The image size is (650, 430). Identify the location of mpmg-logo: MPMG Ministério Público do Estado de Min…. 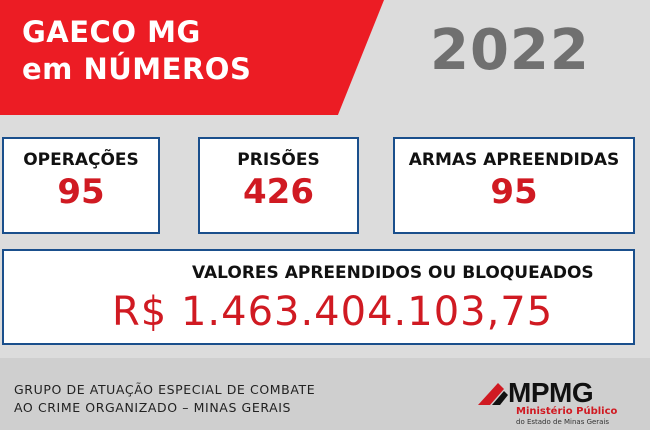
(558, 402).